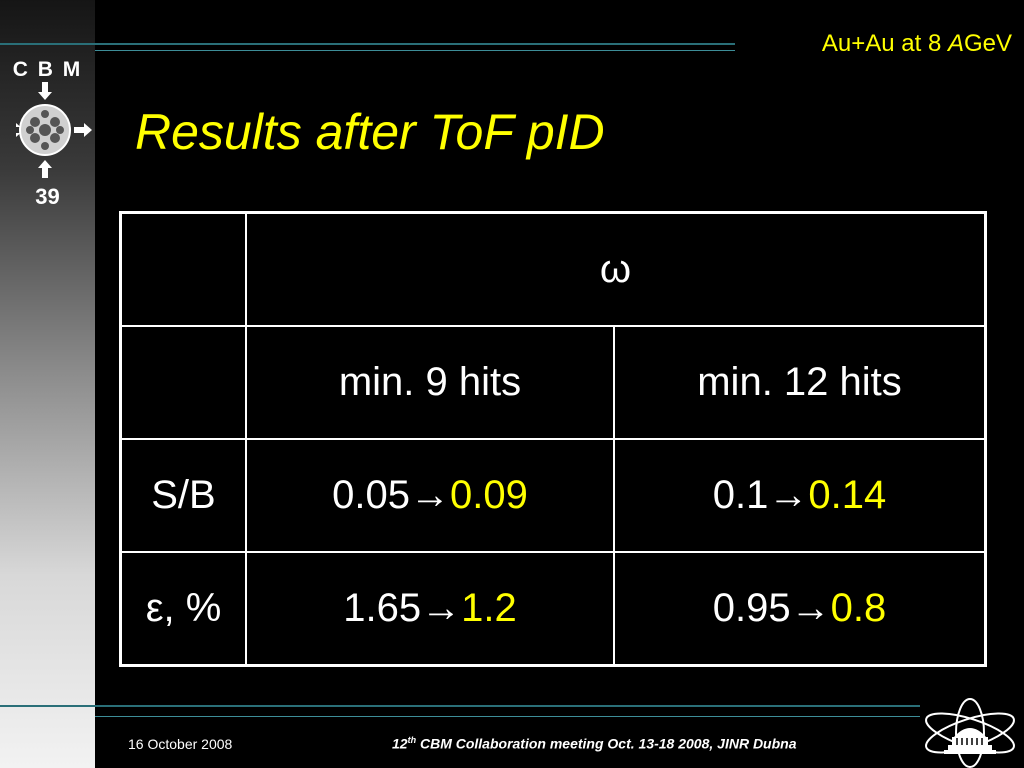 This screenshot has width=1024, height=768. I want to click on slide-title: Results after ToF pID, so click(370, 132).